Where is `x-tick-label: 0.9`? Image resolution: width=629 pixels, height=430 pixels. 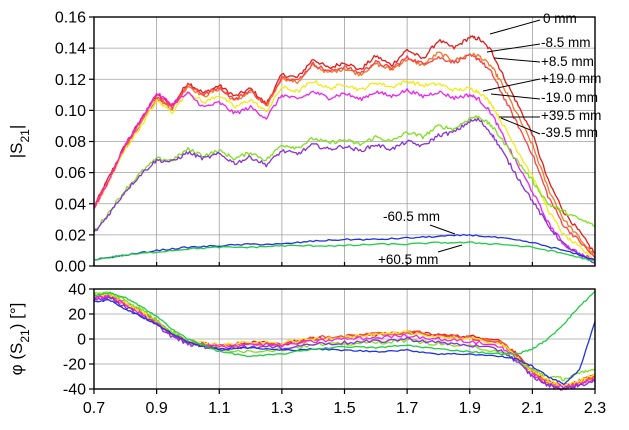 x-tick-label: 0.9 is located at coordinates (157, 408).